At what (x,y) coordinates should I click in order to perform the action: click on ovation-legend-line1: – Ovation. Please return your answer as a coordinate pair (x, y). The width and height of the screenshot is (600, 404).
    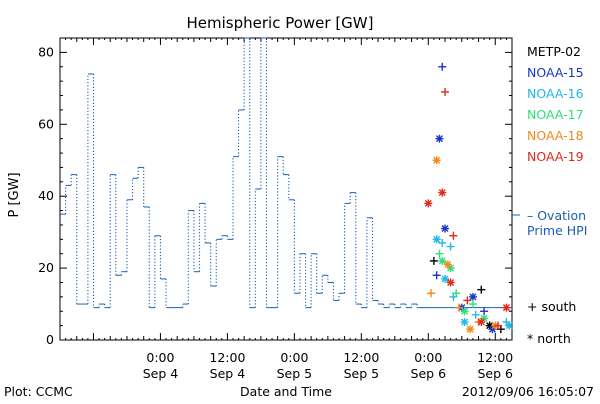
    Looking at the image, I should click on (556, 215).